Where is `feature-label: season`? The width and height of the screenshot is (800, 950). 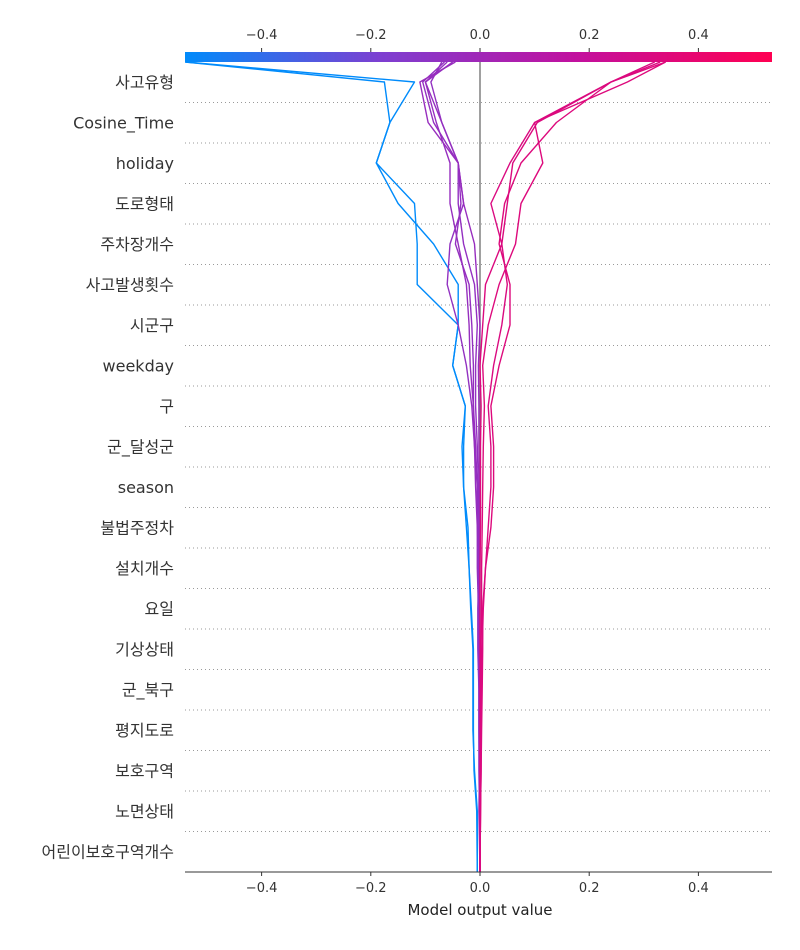 feature-label: season is located at coordinates (146, 487).